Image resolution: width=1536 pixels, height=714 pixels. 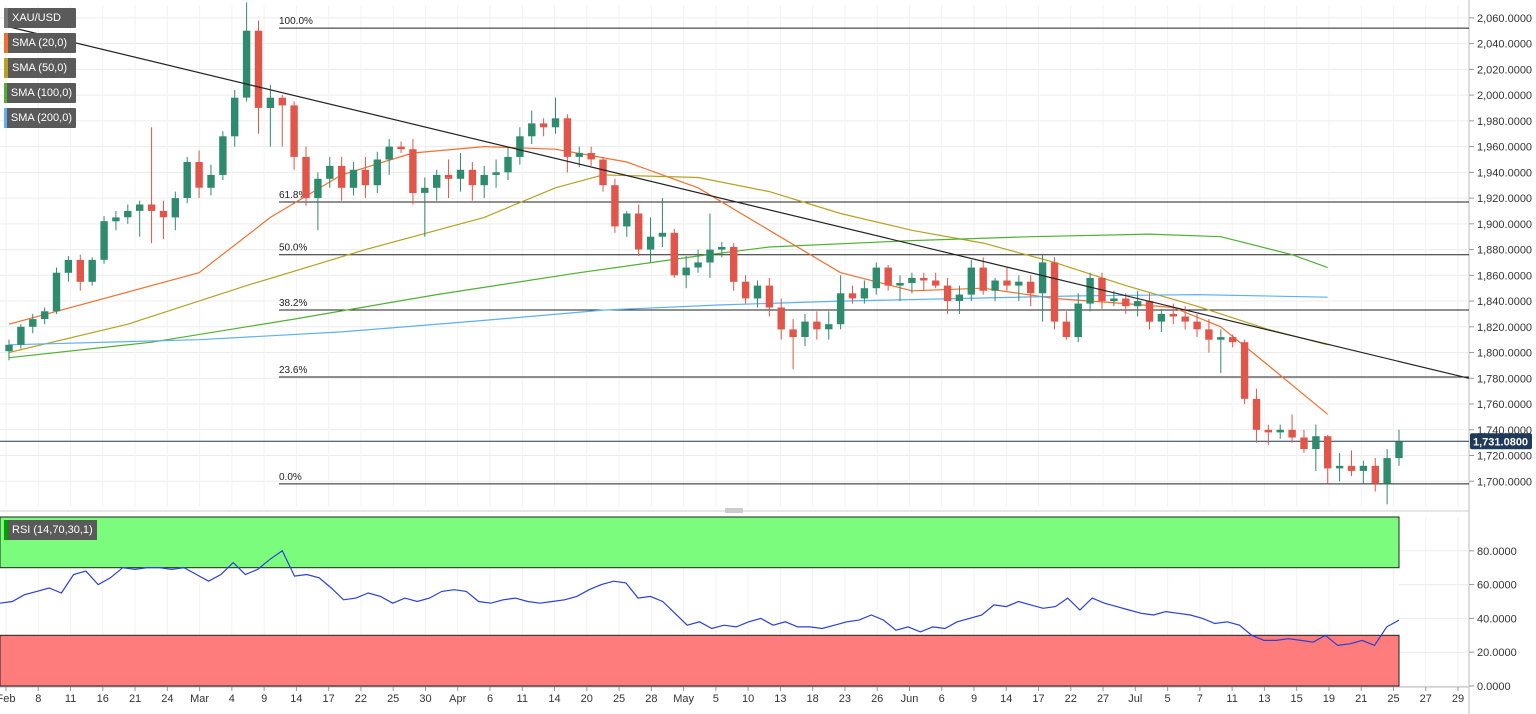 I want to click on sma200-label: SMA (200,0), so click(x=41, y=118).